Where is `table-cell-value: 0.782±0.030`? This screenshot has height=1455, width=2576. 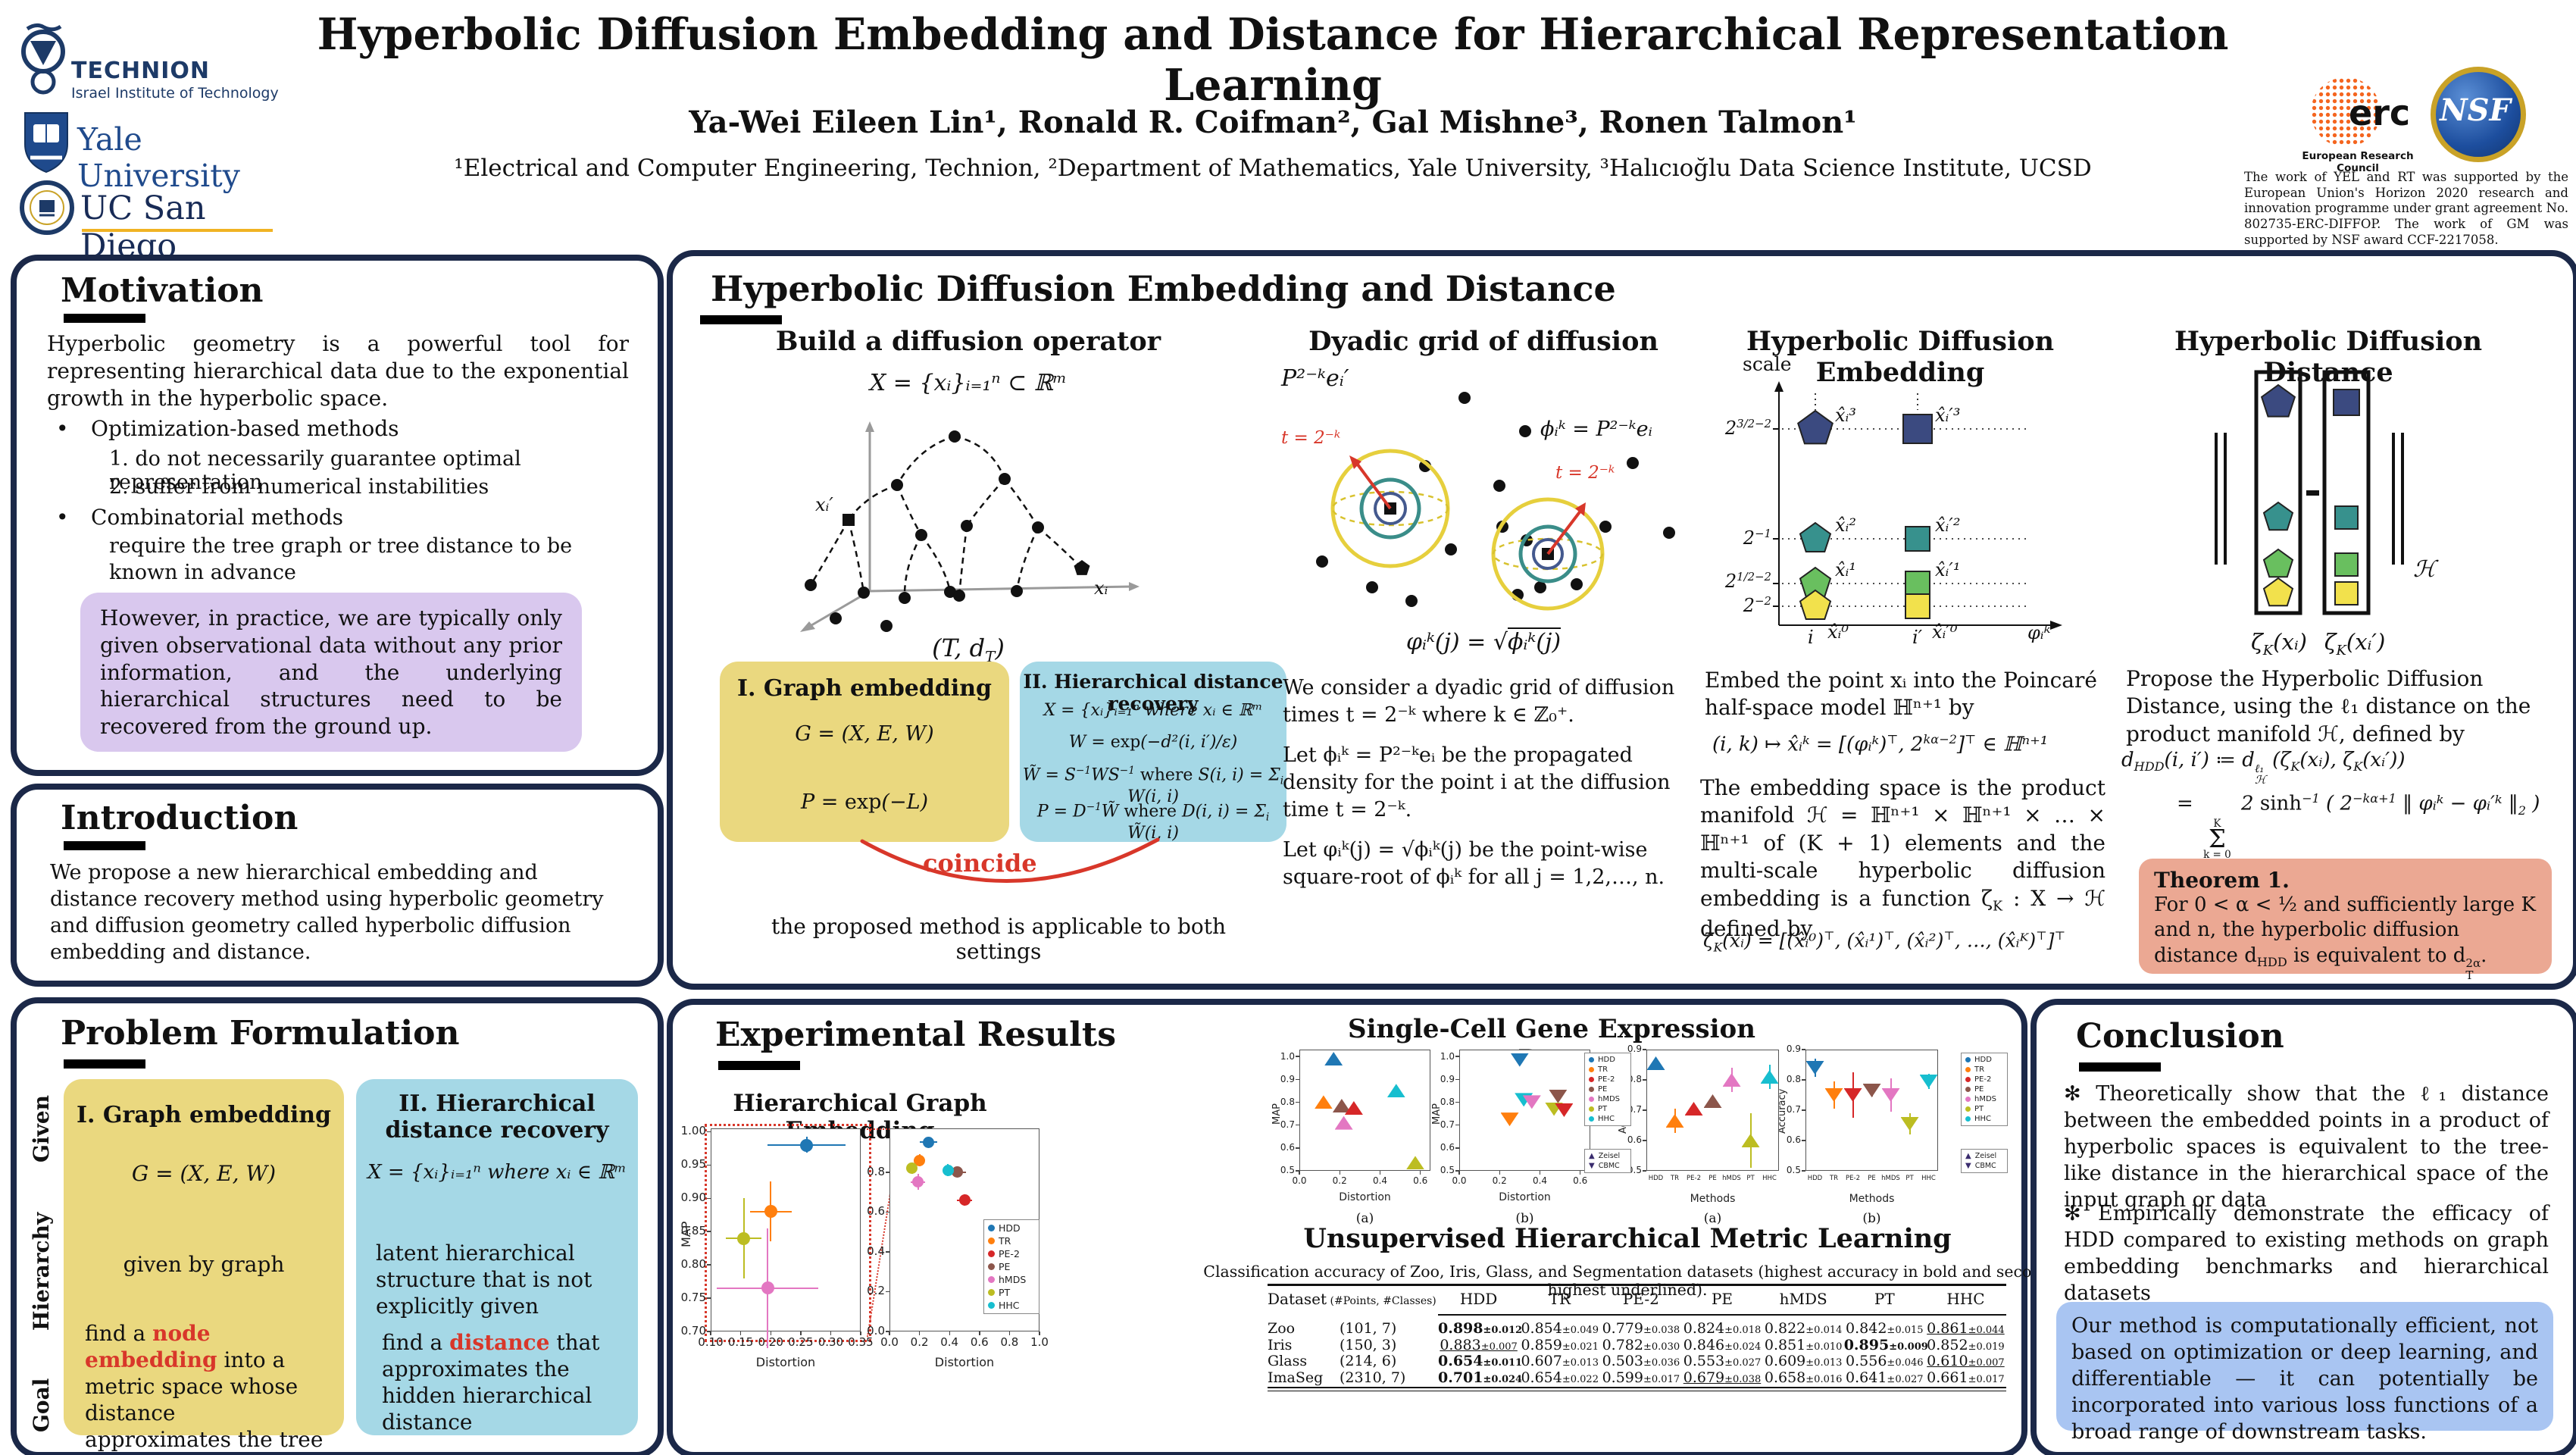
table-cell-value: 0.782±0.030 is located at coordinates (1641, 1345).